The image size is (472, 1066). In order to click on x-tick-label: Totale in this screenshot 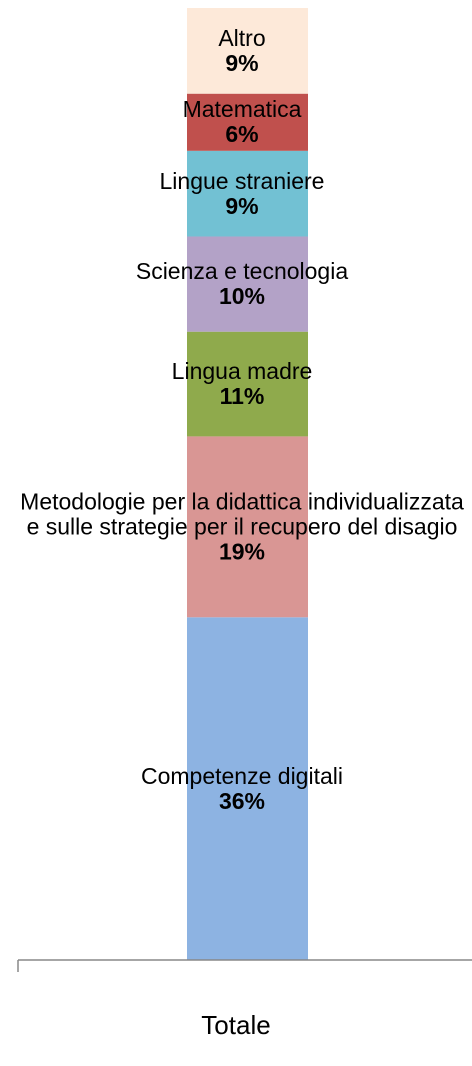, I will do `click(236, 1025)`.